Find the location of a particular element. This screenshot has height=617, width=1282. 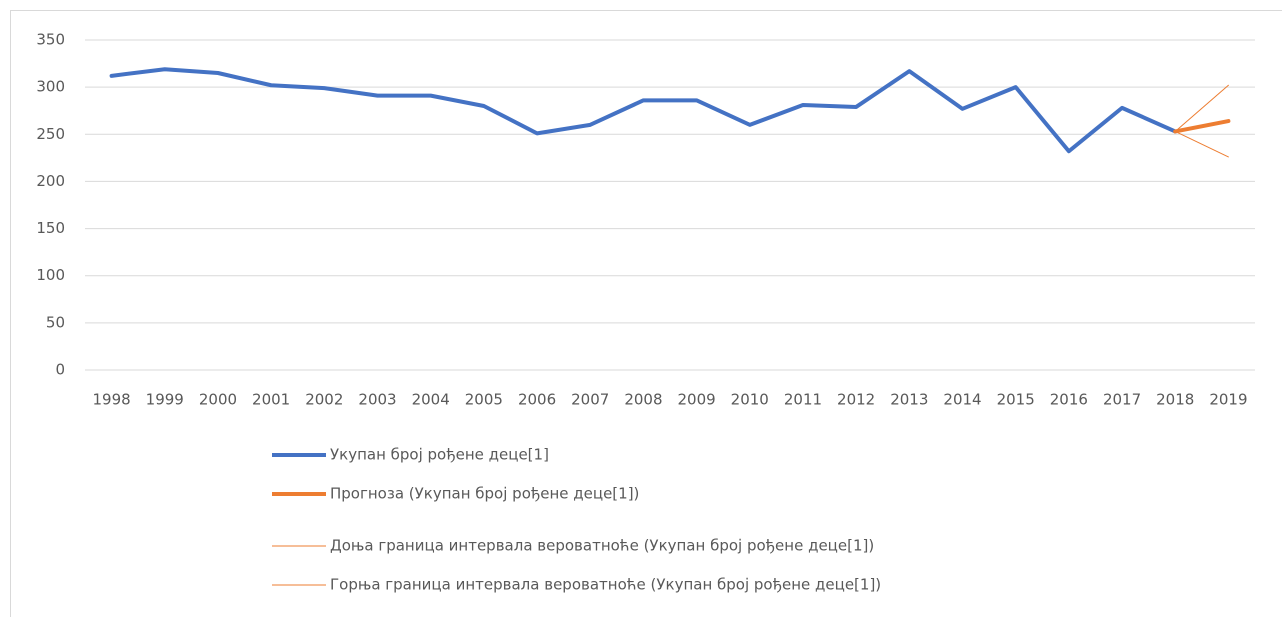

x-tick-label: 2007 is located at coordinates (590, 400).